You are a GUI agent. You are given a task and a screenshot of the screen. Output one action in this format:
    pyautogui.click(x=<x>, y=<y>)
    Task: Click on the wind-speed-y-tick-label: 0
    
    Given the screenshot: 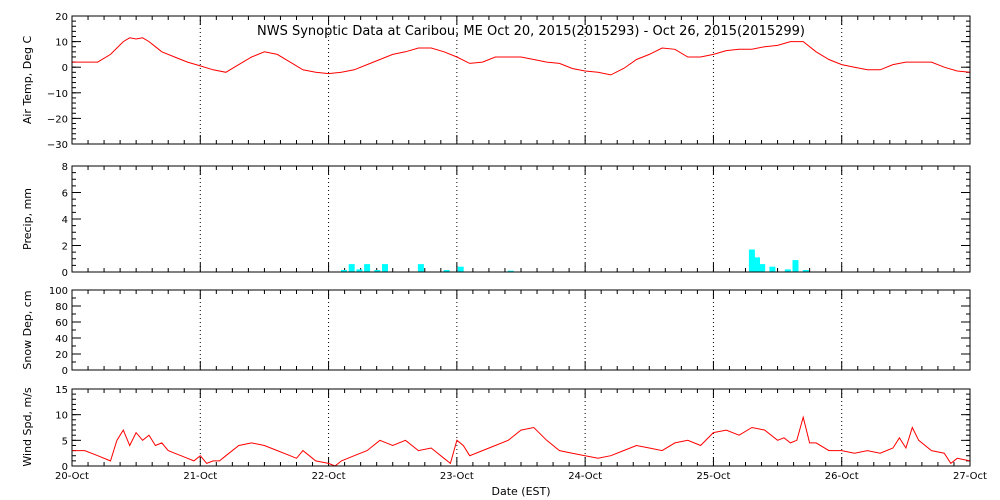 What is the action you would take?
    pyautogui.click(x=65, y=467)
    